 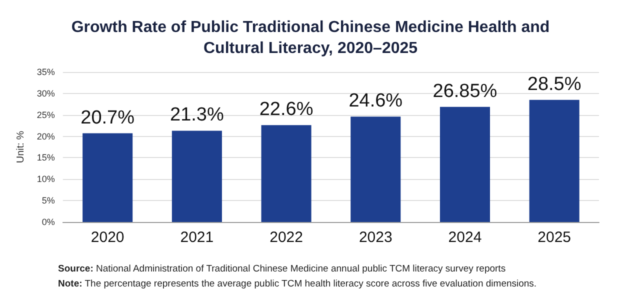 What do you see at coordinates (465, 237) in the screenshot?
I see `x-tick-label: 2024` at bounding box center [465, 237].